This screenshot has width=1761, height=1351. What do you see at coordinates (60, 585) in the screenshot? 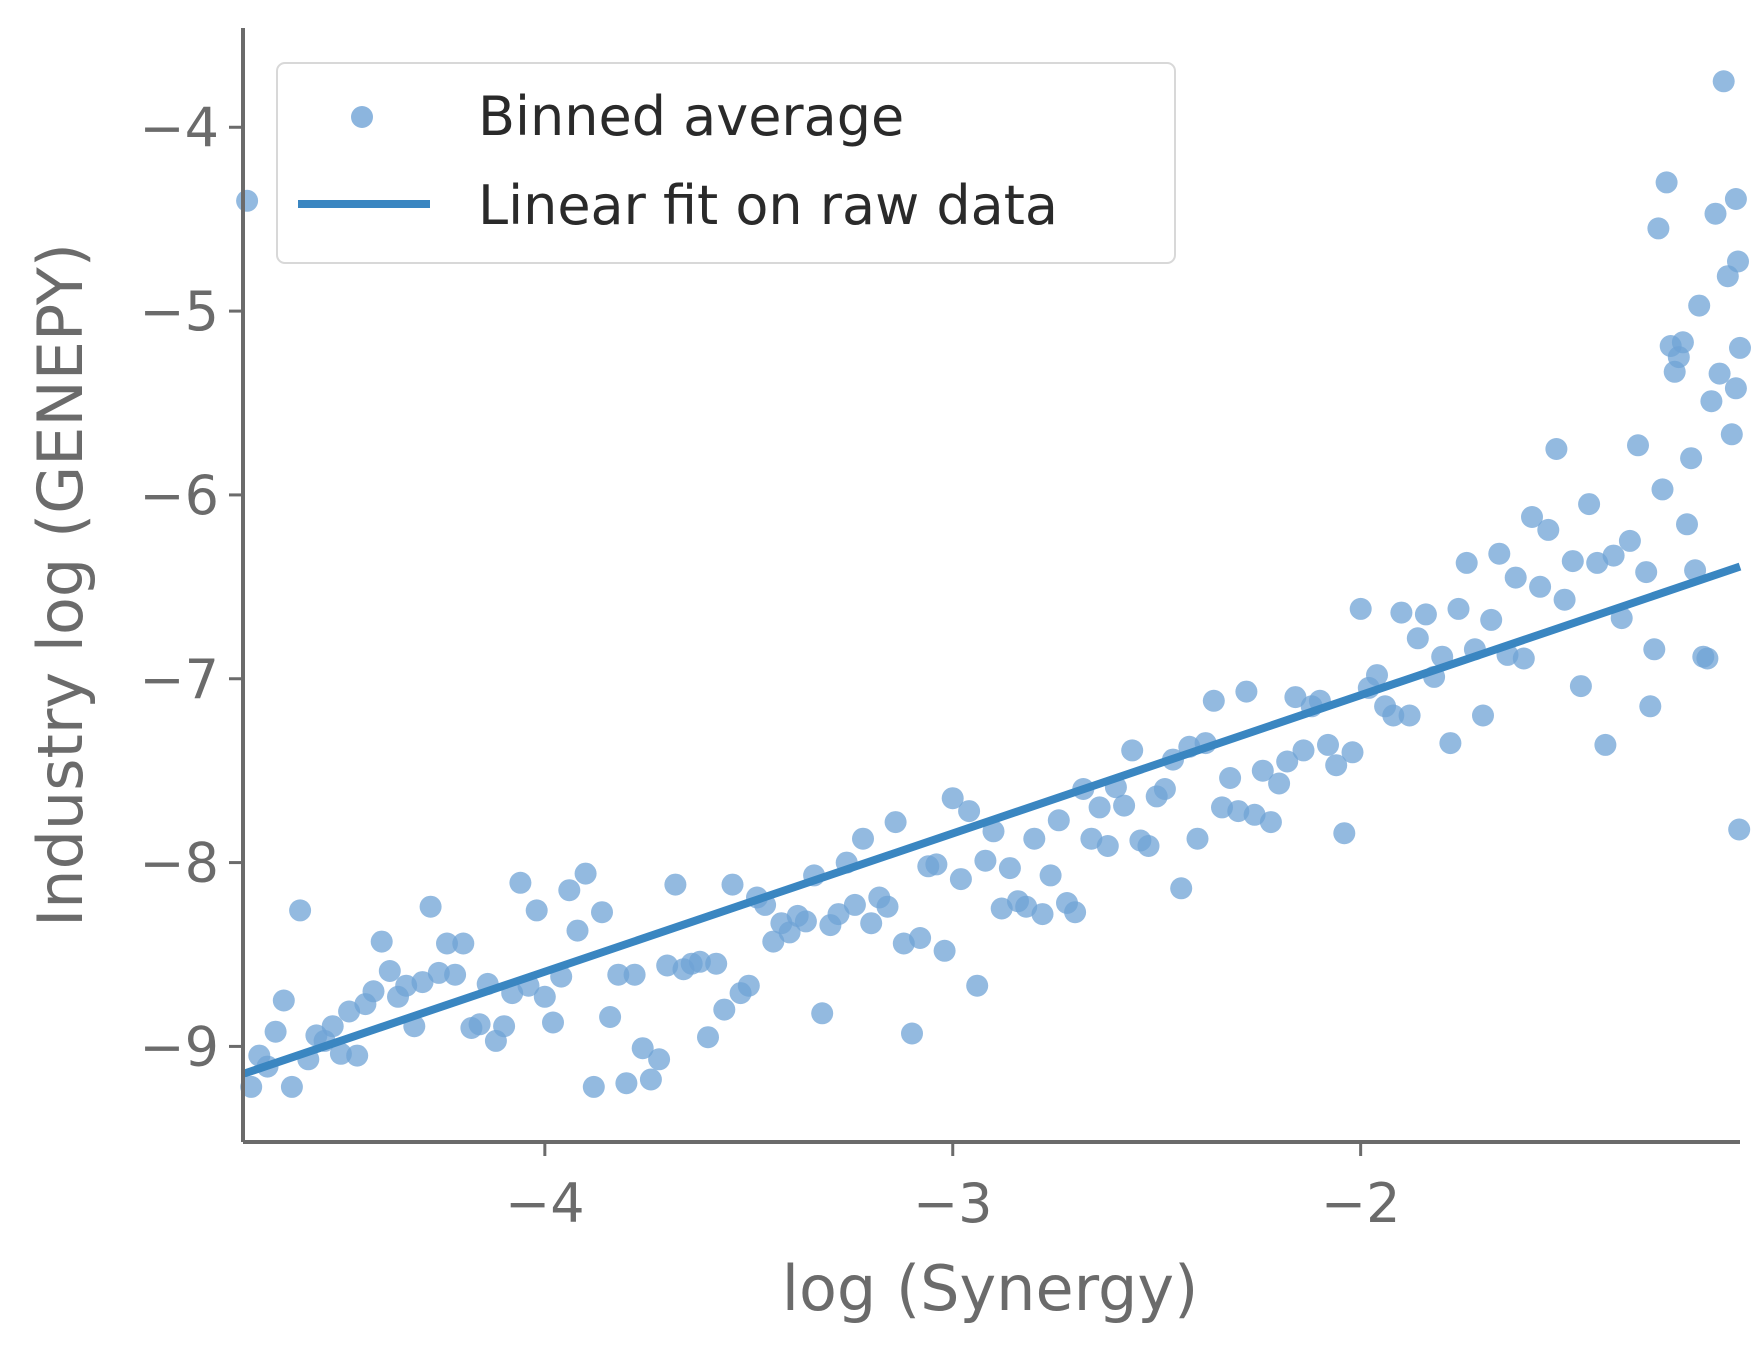
I see `y-axis-label: Industry log (GENEPY)` at bounding box center [60, 585].